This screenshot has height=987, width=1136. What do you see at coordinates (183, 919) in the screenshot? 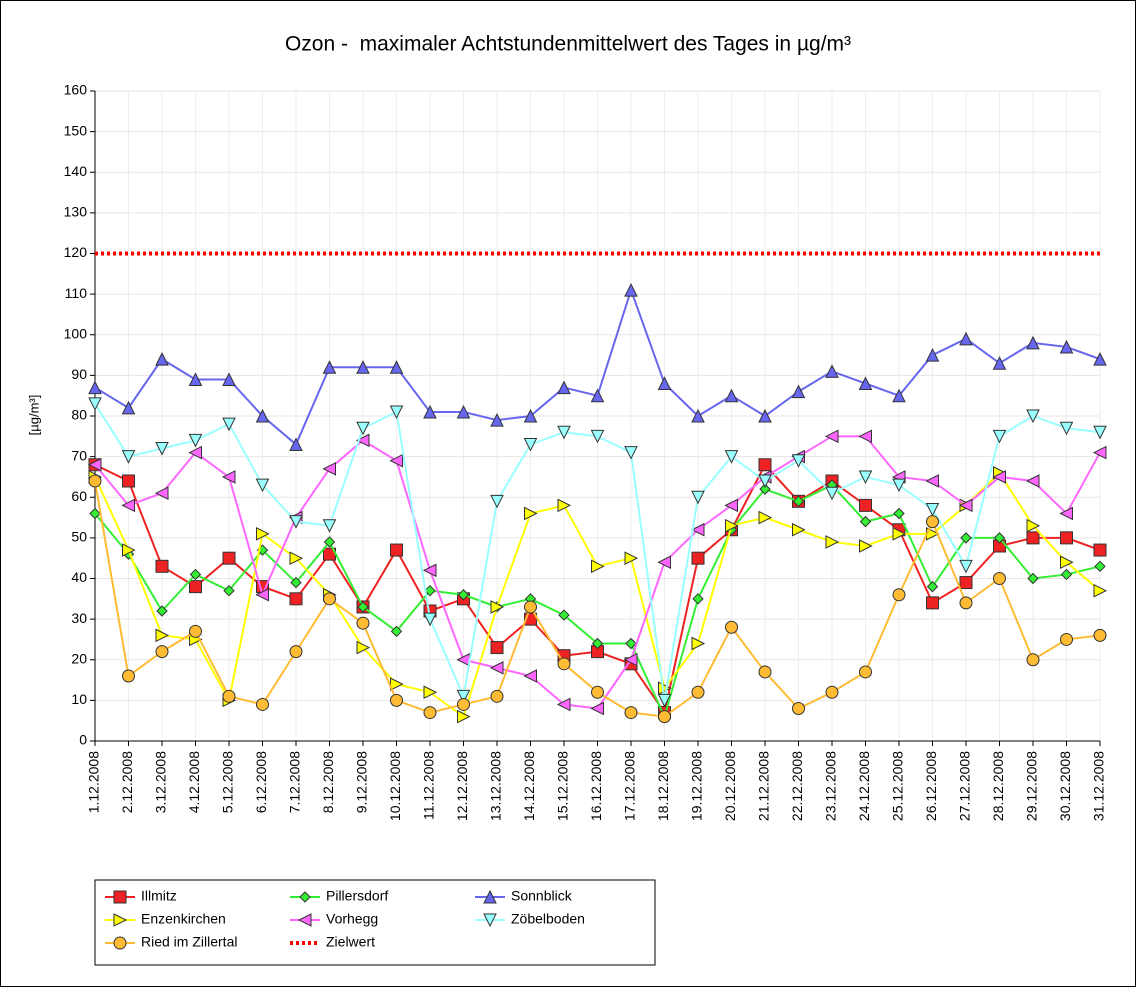
I see `legend-label: Enzenkirchen` at bounding box center [183, 919].